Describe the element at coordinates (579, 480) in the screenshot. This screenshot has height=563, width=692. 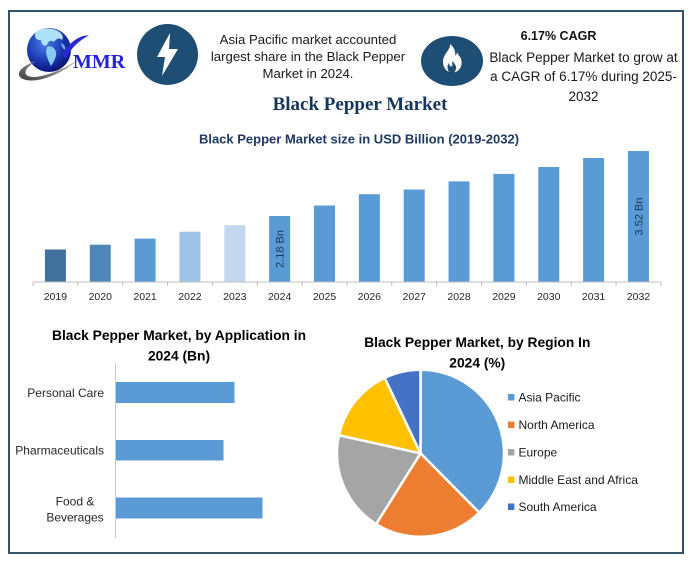
I see `svg-text: Middle East and Africa` at that location.